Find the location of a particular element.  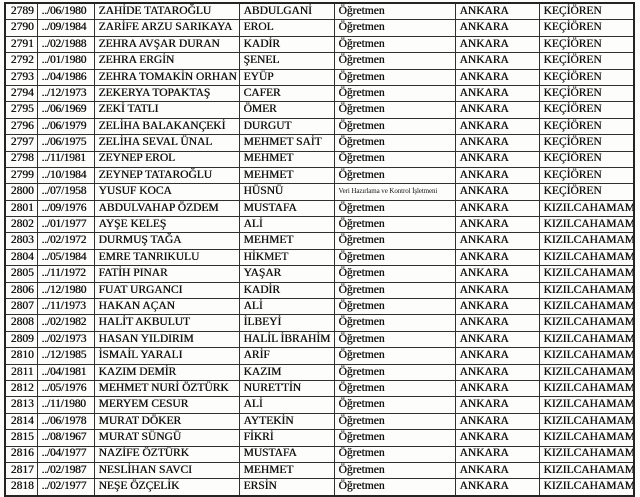

row-number-cell: 2797 is located at coordinates (21, 143).